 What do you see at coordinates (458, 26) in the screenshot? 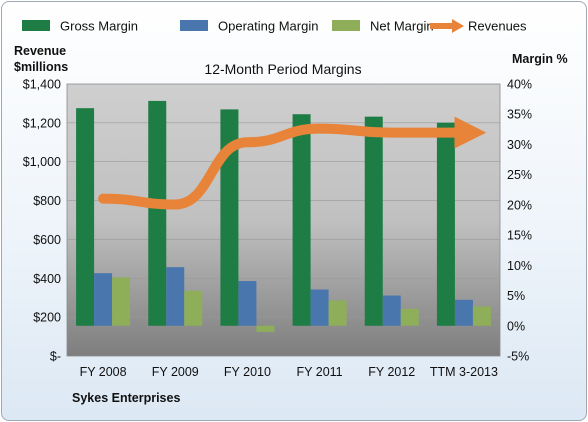
I see `legend-arrow-head` at bounding box center [458, 26].